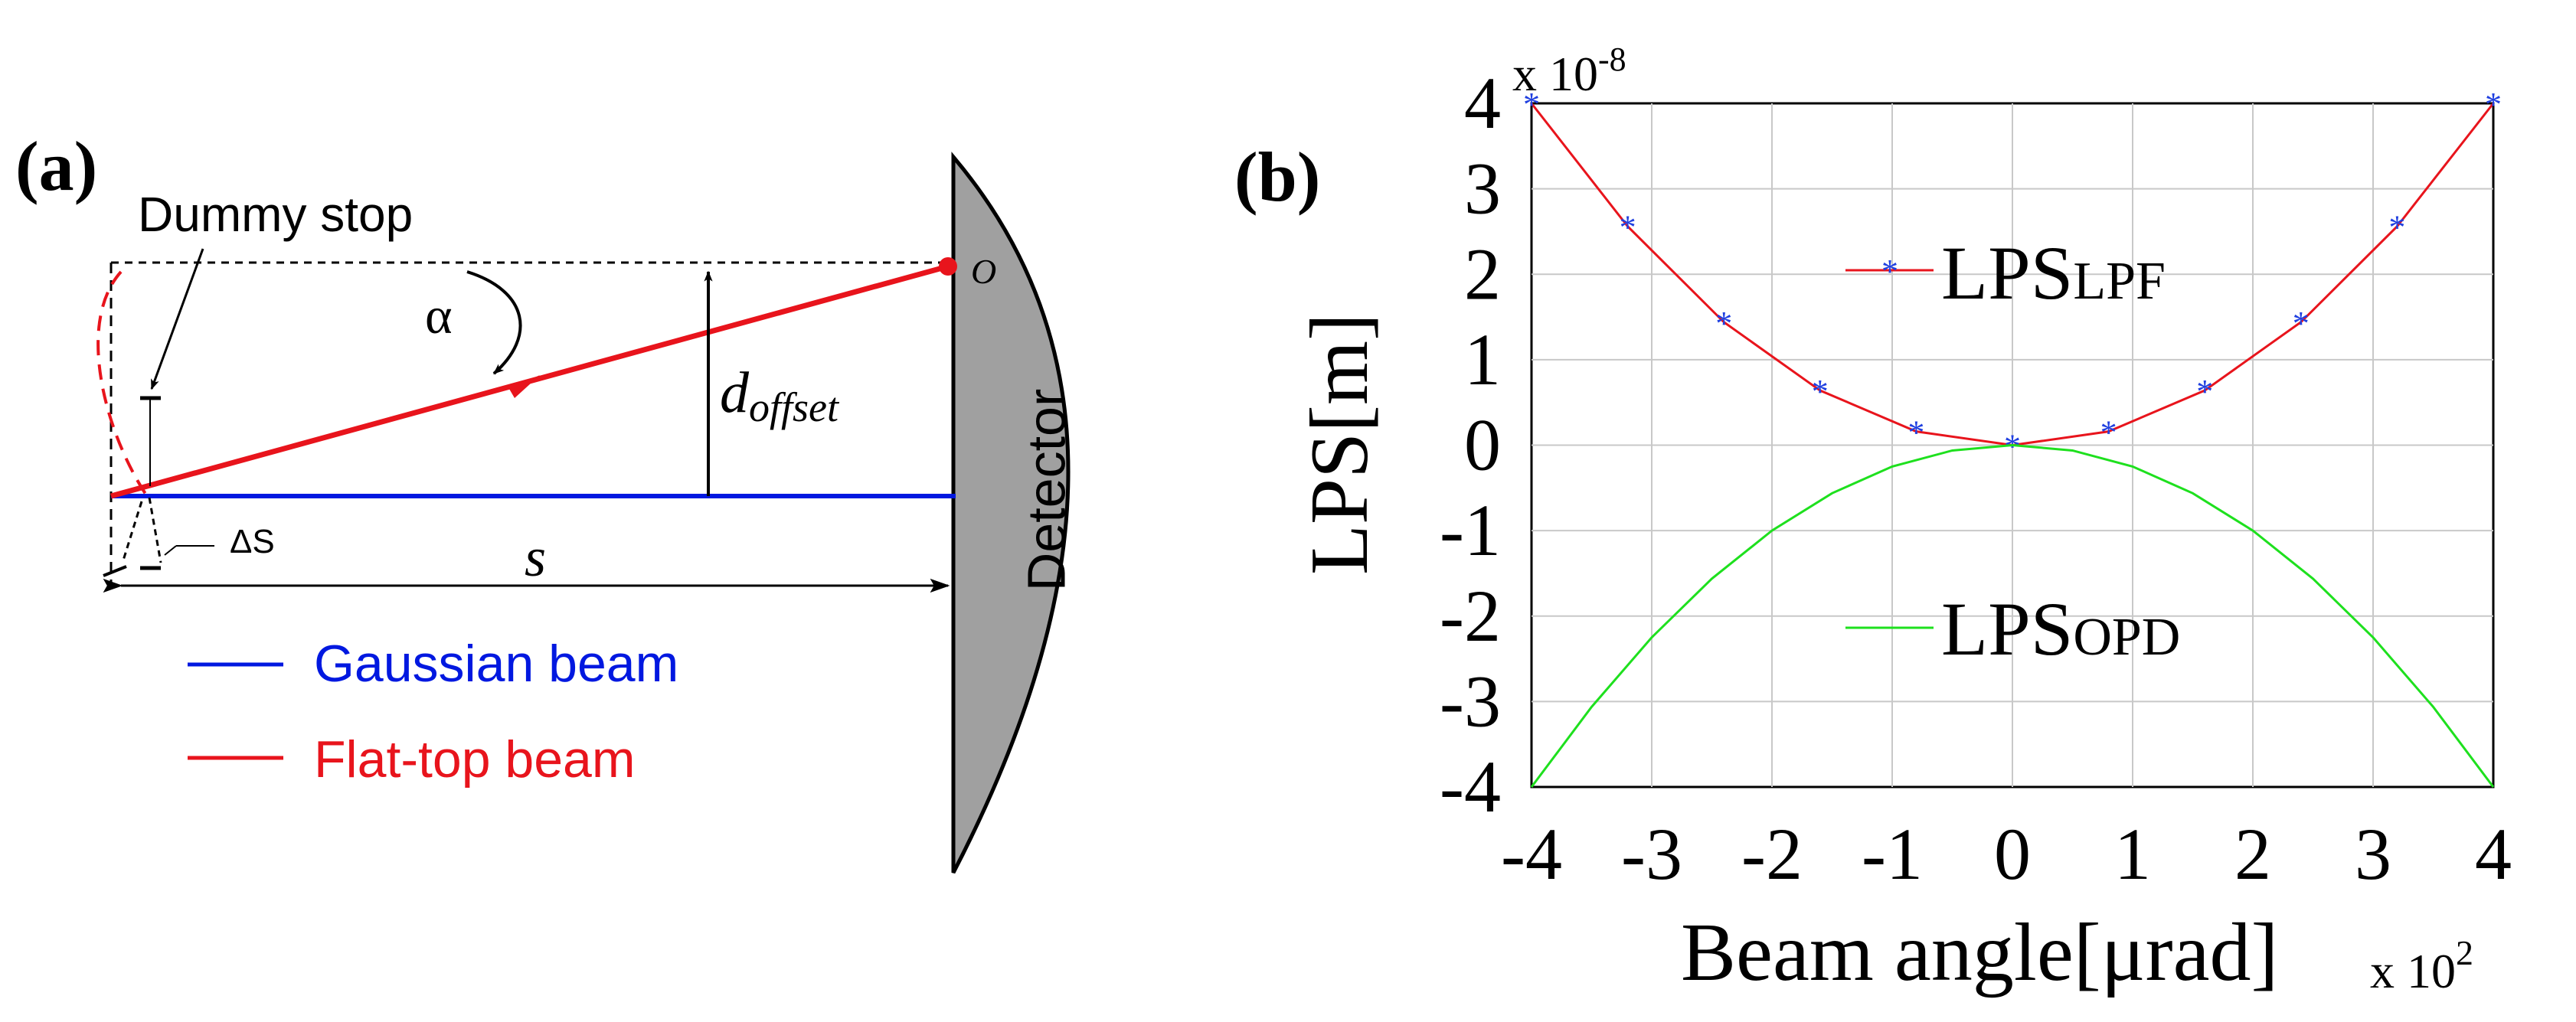 This screenshot has width=2576, height=1022. Describe the element at coordinates (2053, 272) in the screenshot. I see `legend-lpf-label: LPSLPF` at that location.